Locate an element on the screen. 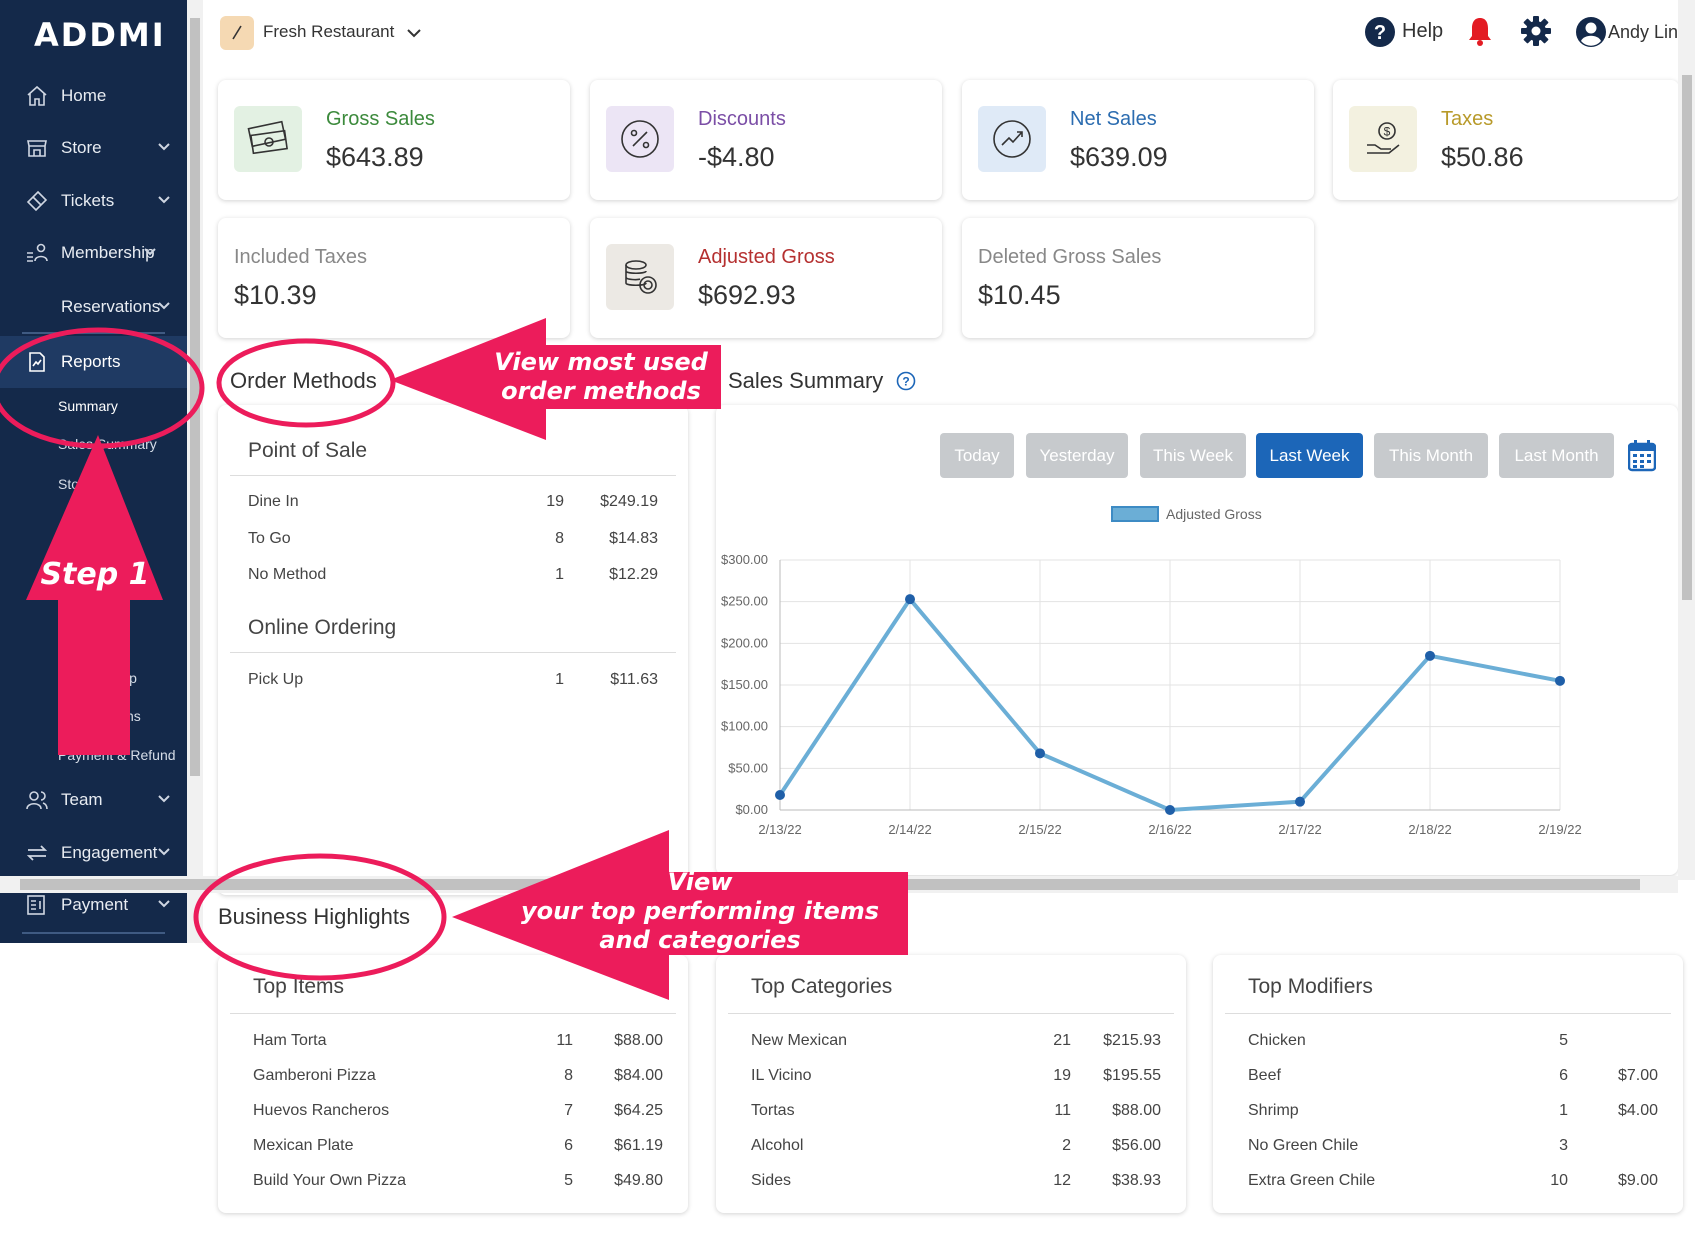 The height and width of the screenshot is (1259, 1695). row-count: 3 is located at coordinates (1563, 1145).